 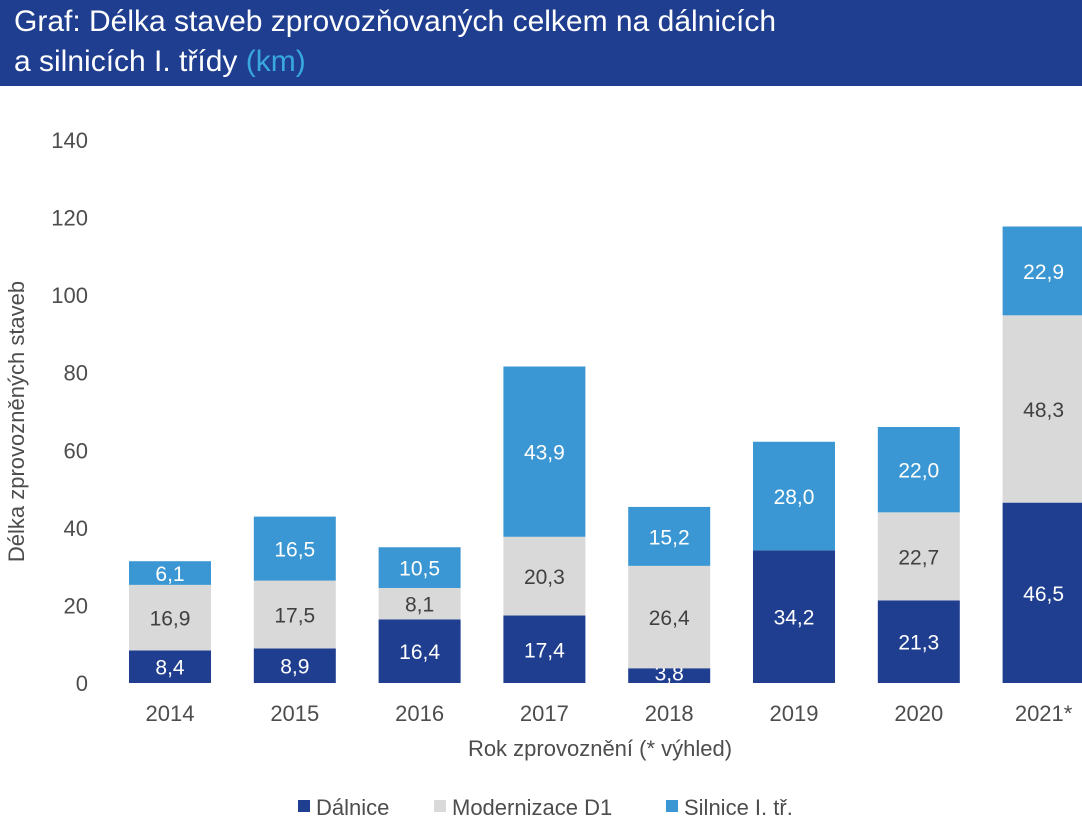 I want to click on bar-modernizace-d1-2018, so click(x=669, y=617).